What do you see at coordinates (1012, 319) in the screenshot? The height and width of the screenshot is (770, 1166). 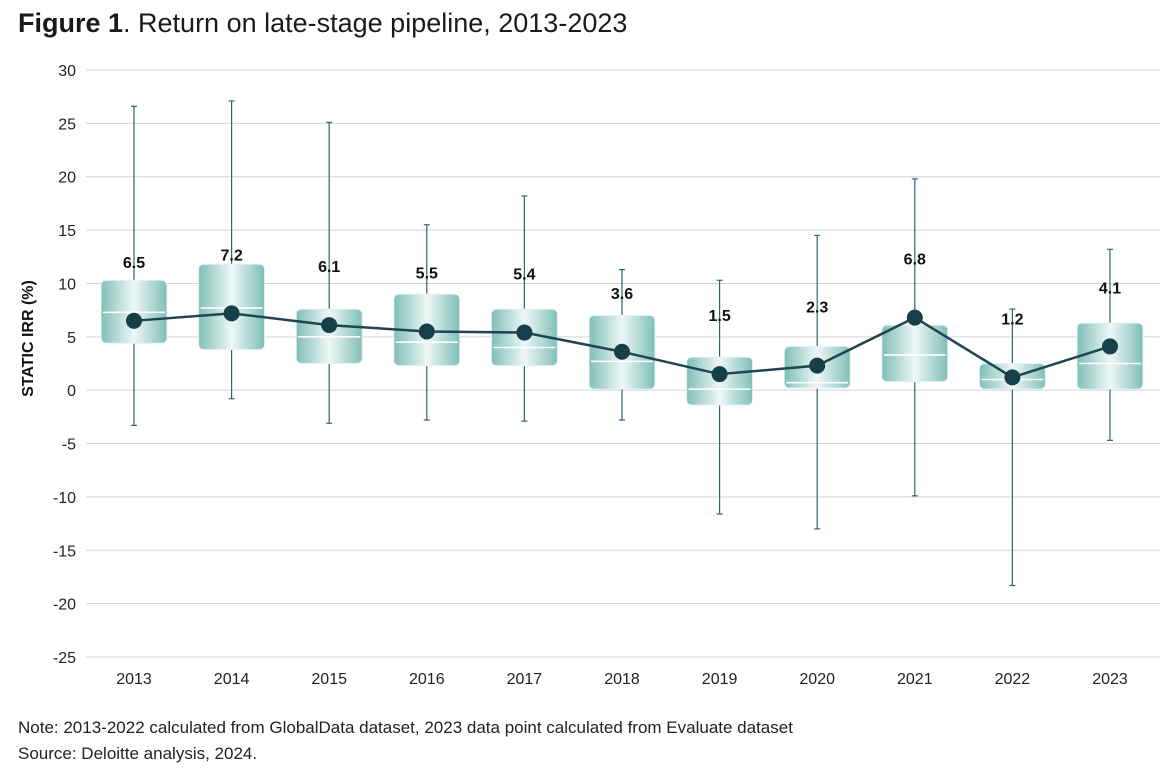 I see `value-label: 1.2` at bounding box center [1012, 319].